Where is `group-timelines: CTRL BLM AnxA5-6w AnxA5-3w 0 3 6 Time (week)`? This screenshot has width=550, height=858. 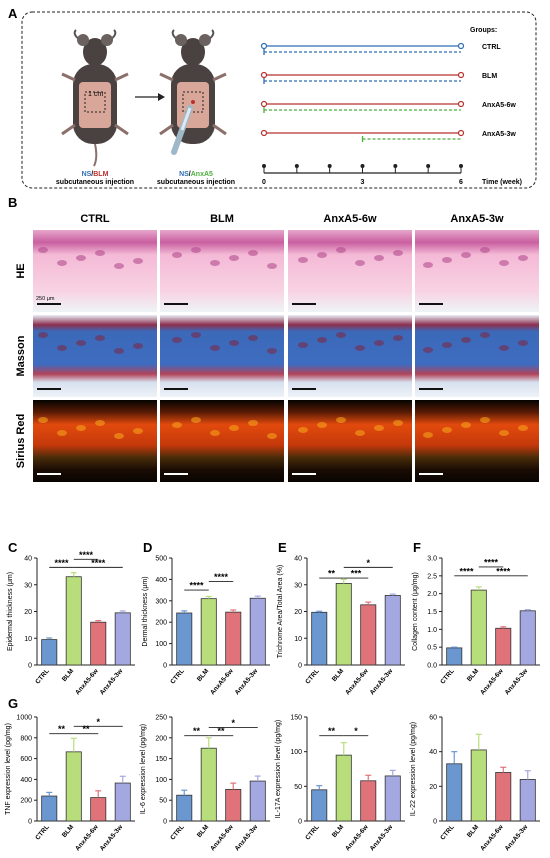 group-timelines: CTRL BLM AnxA5-6w AnxA5-3w 0 3 6 Time (week) is located at coordinates (391, 114).